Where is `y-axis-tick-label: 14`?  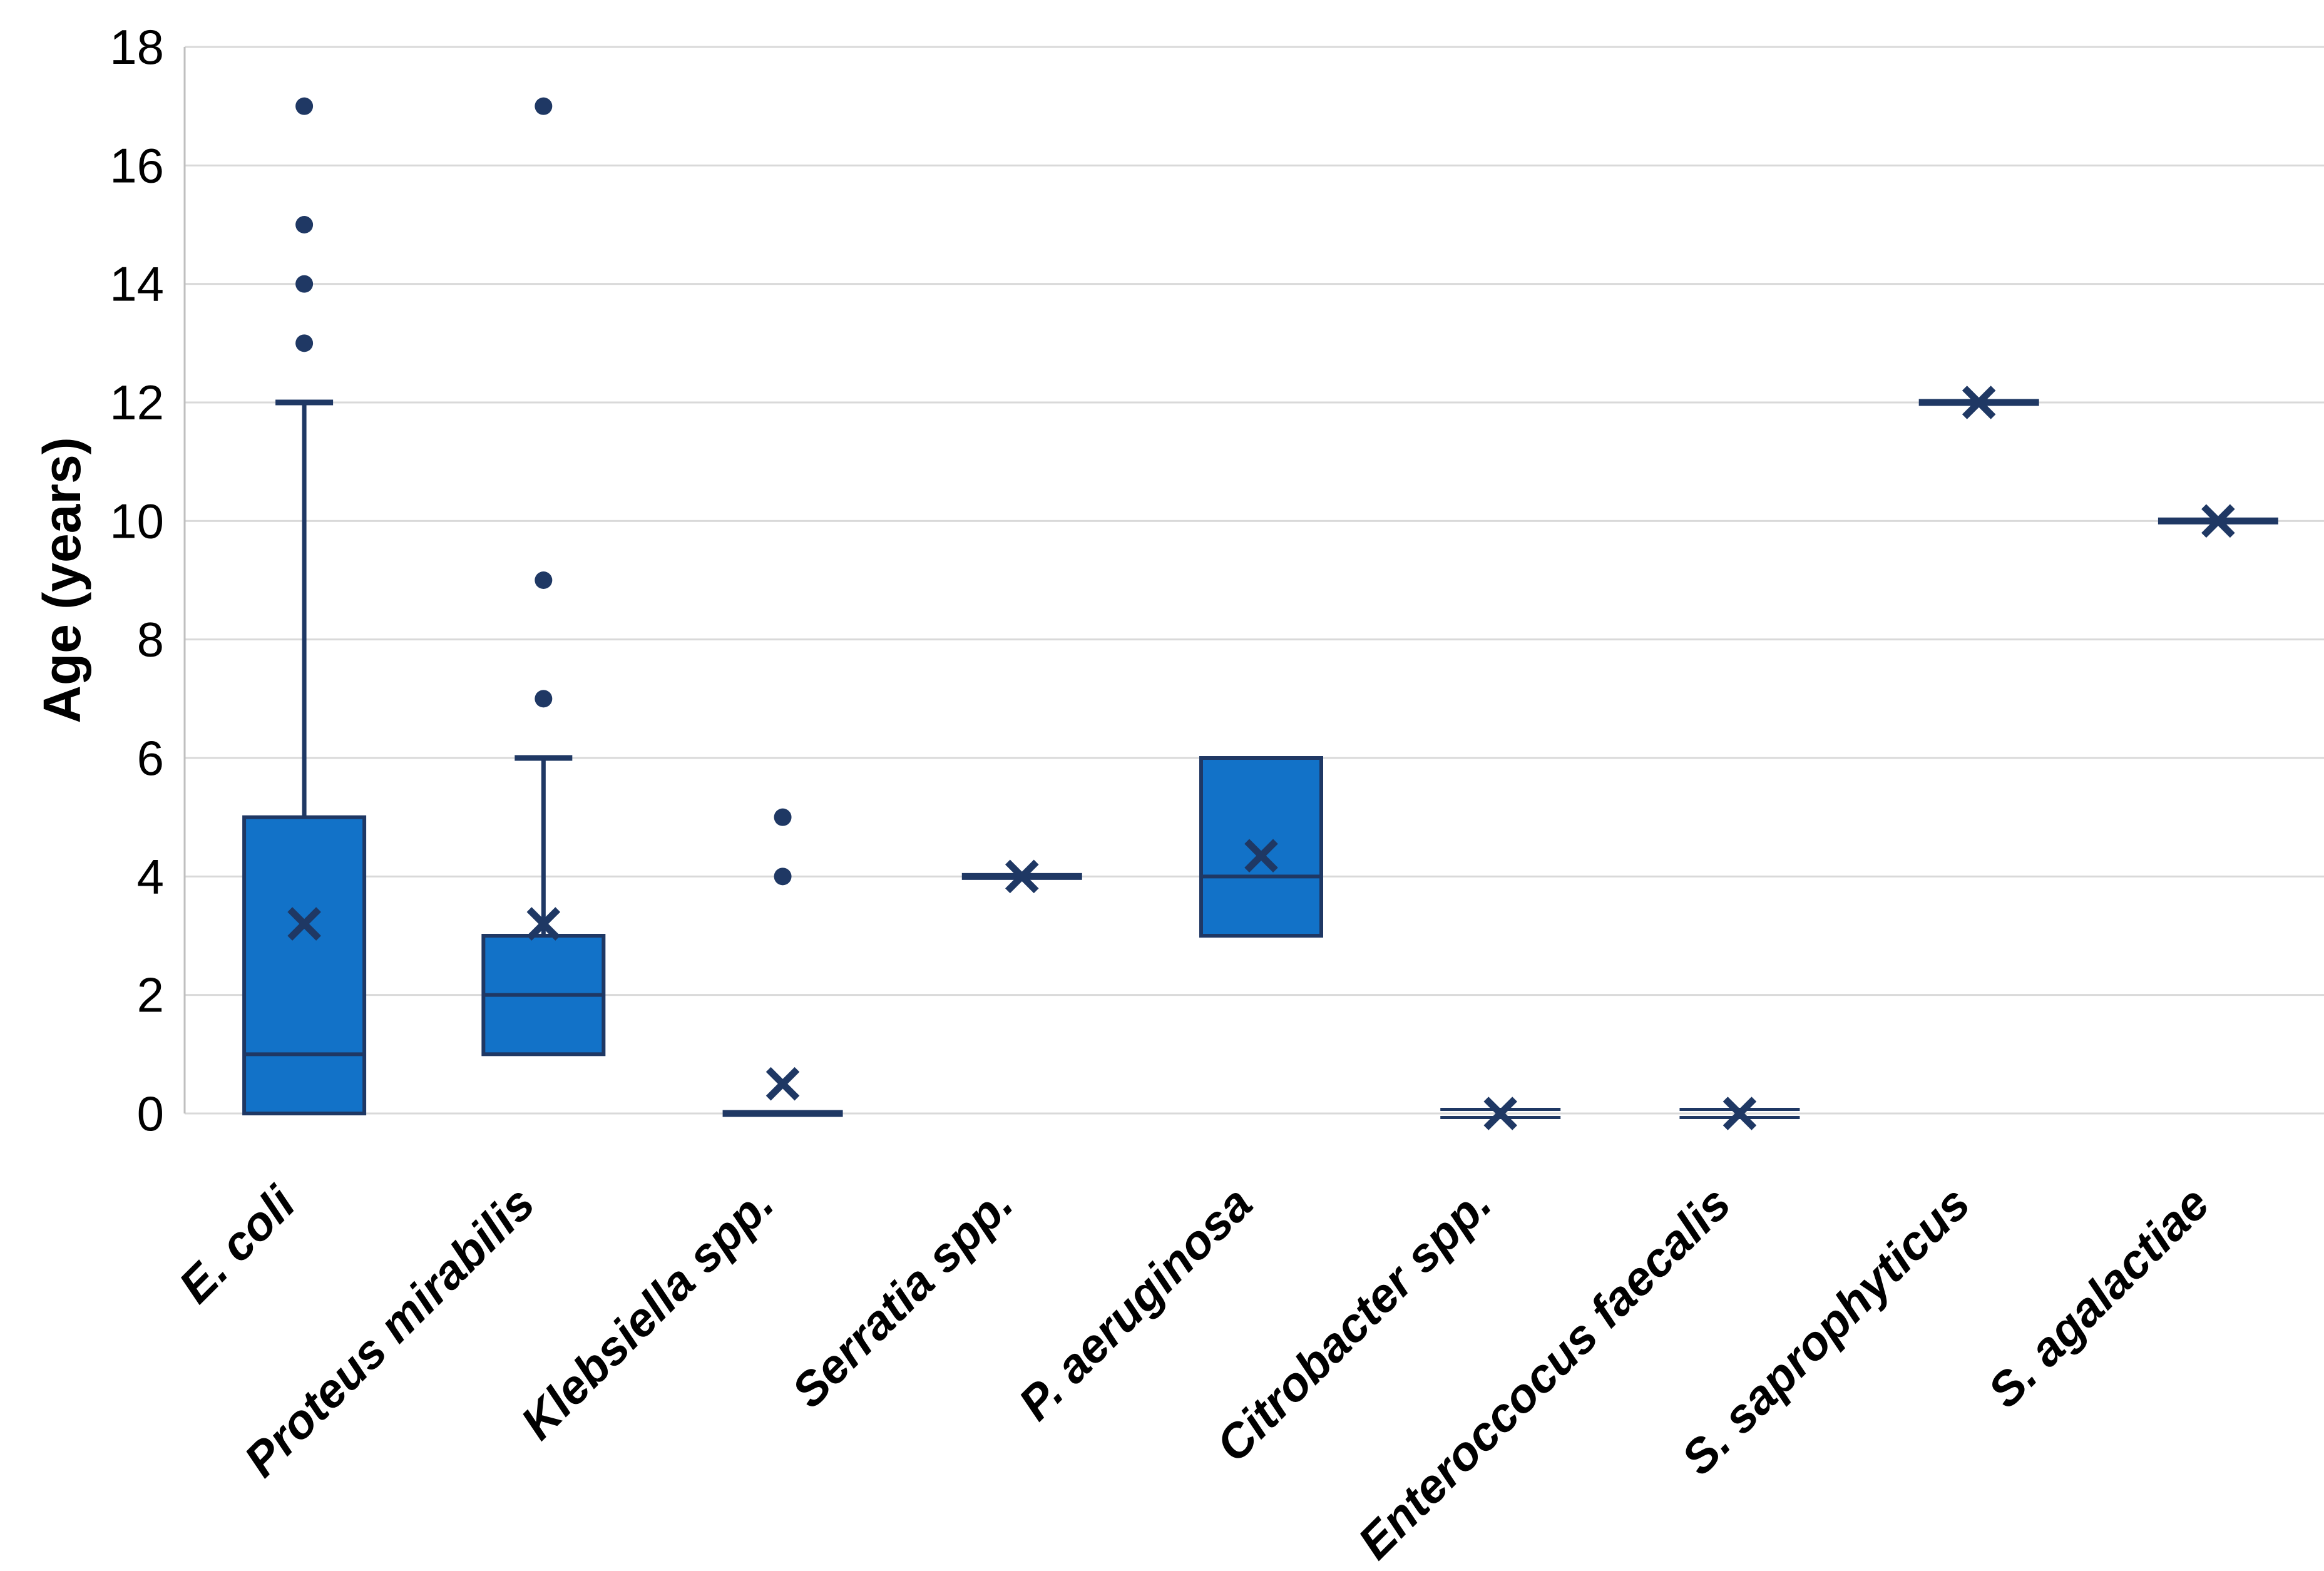 y-axis-tick-label: 14 is located at coordinates (137, 284).